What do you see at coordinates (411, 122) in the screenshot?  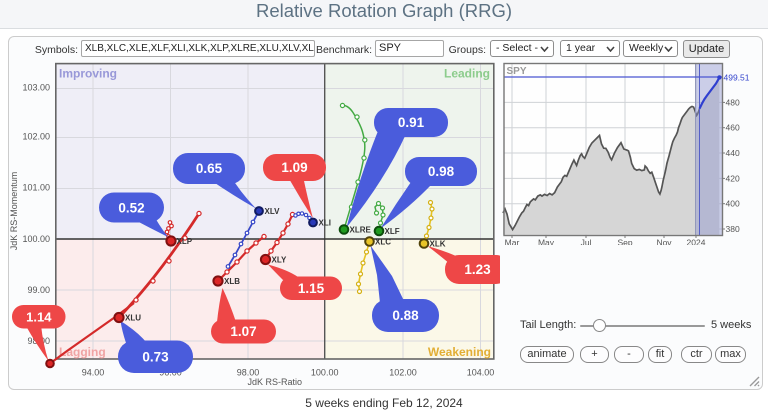 I see `svg-text: 0.91` at bounding box center [411, 122].